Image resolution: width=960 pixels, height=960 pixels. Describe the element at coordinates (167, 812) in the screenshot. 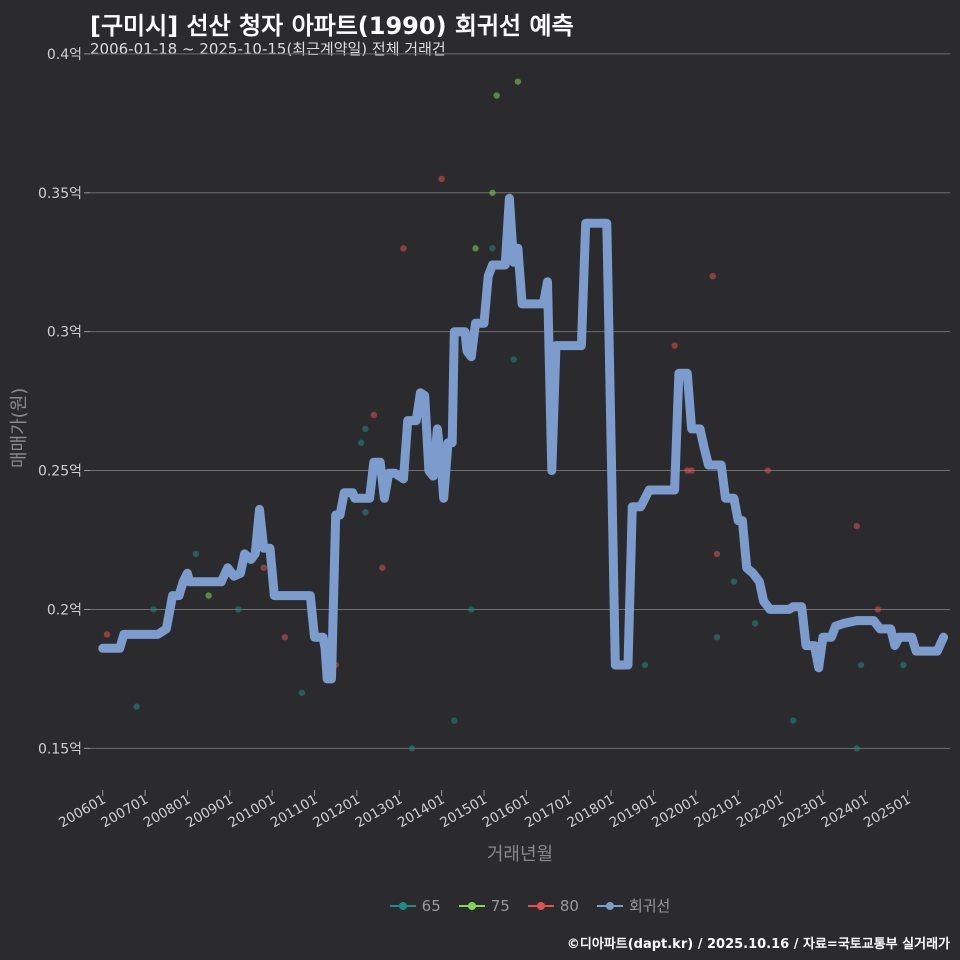

I see `x-tick-label: 200801` at that location.